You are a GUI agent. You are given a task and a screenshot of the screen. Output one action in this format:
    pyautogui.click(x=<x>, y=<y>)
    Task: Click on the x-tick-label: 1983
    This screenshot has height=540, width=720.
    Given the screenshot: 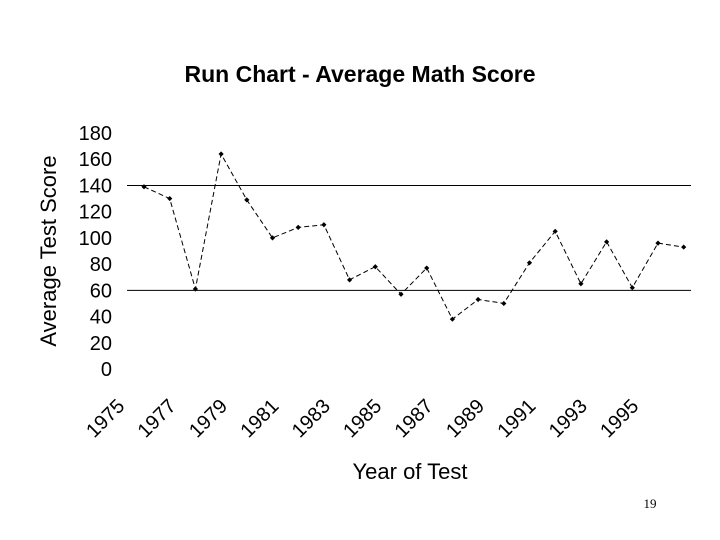 What is the action you would take?
    pyautogui.click(x=311, y=418)
    